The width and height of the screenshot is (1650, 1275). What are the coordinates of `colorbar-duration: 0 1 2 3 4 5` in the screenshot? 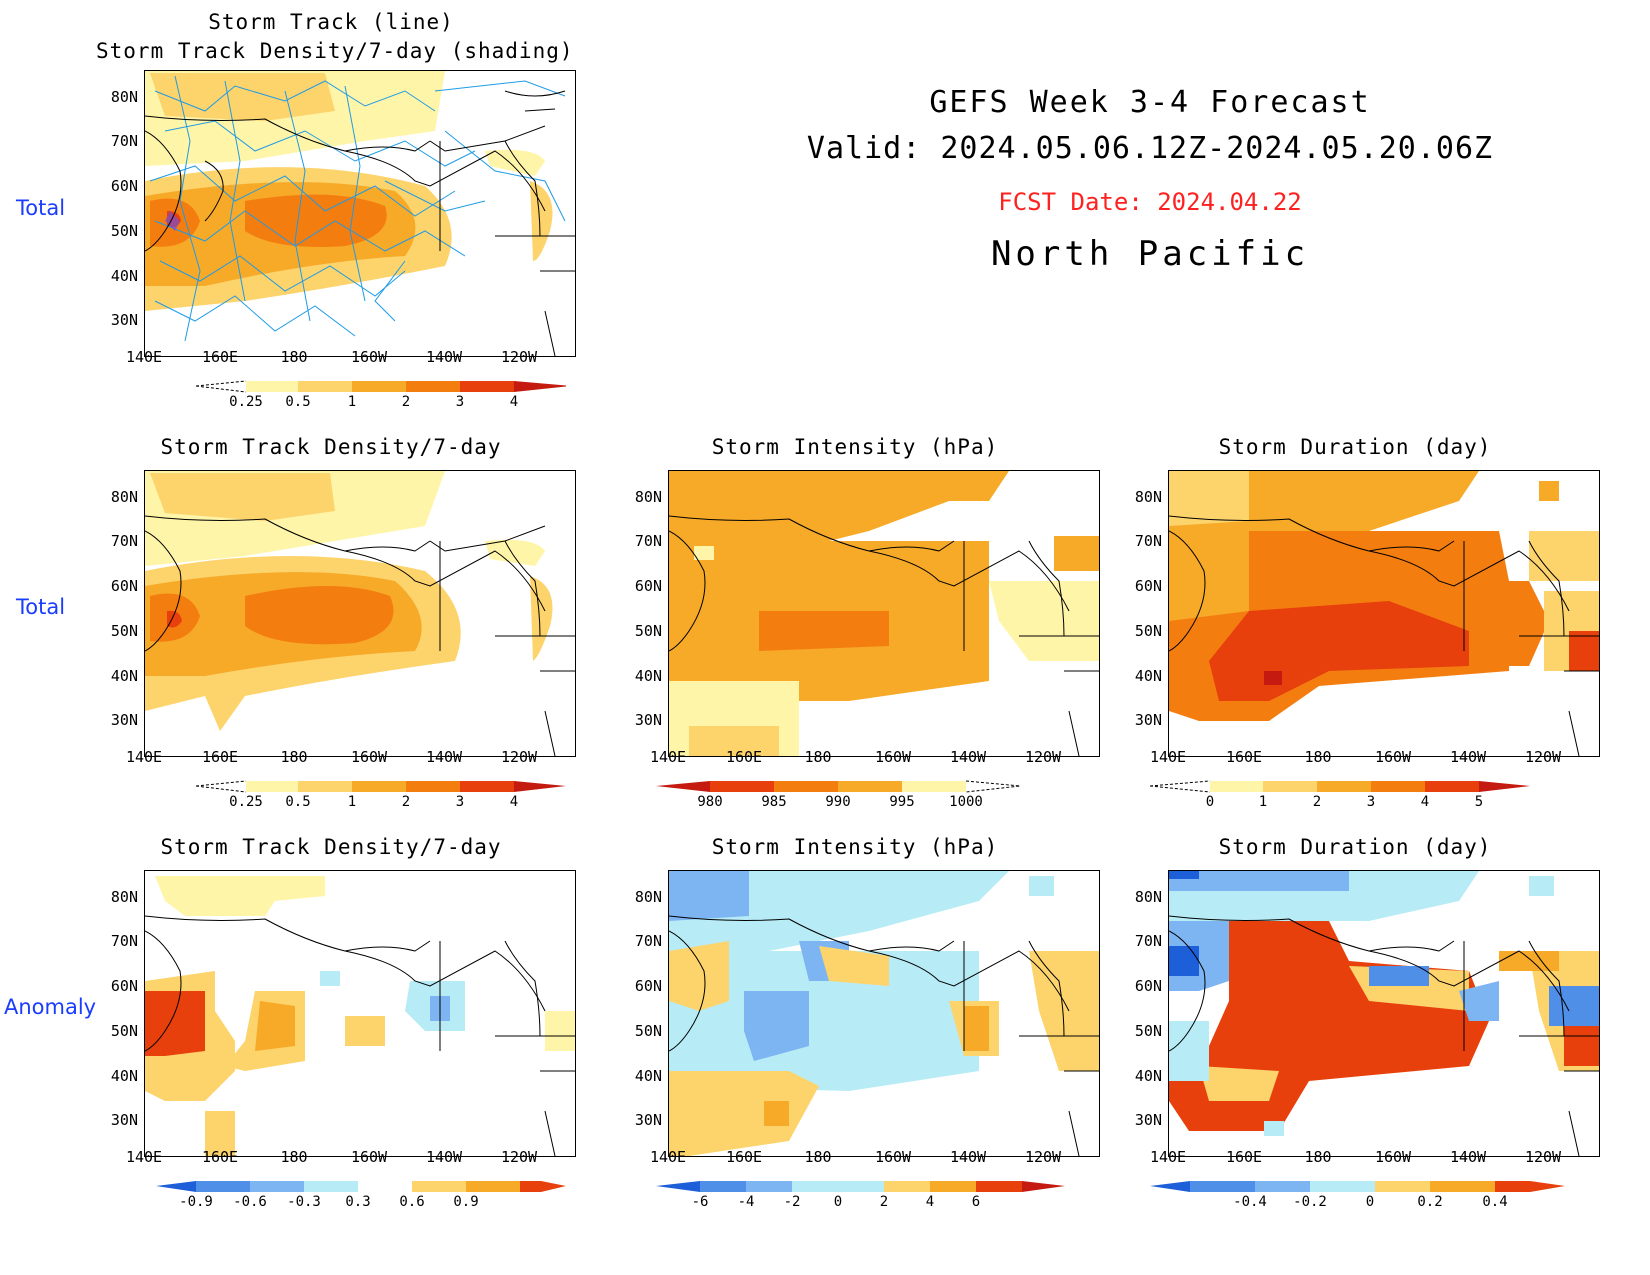 It's located at (1370, 795).